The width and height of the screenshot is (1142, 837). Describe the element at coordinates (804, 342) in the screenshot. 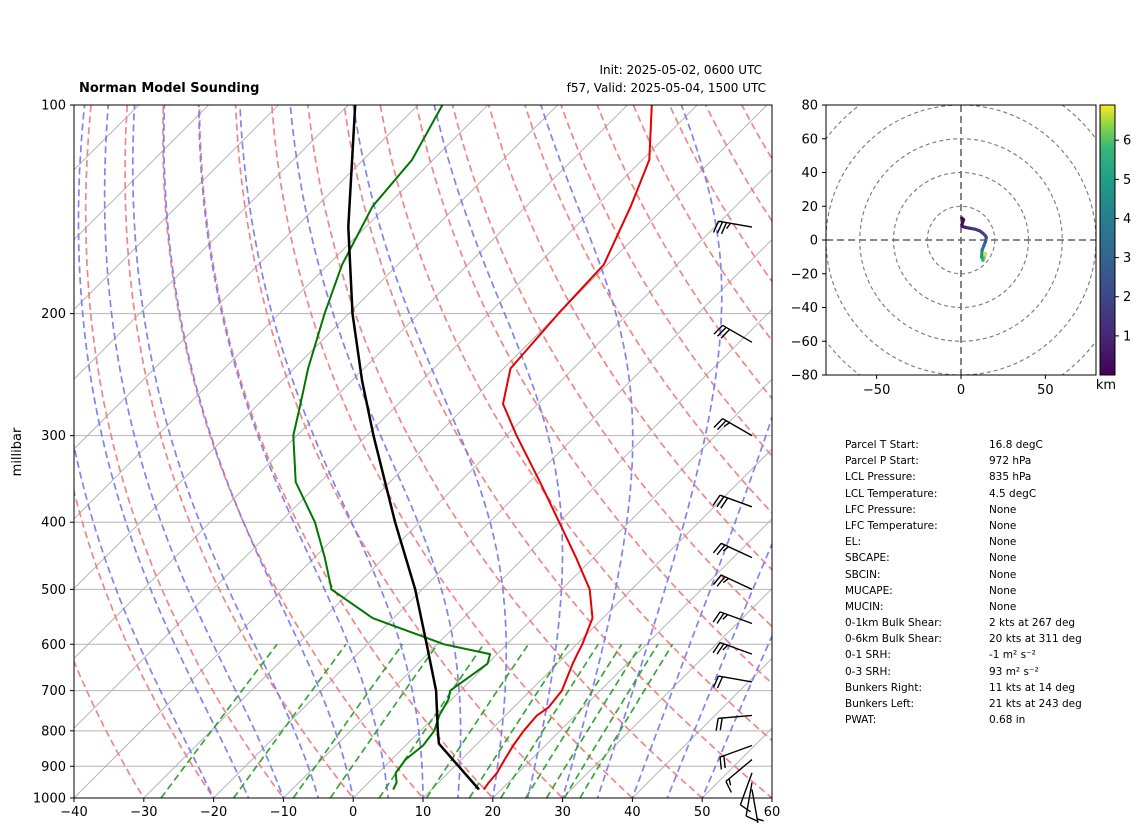

I see `hodograph-y-tick-label: −60` at that location.